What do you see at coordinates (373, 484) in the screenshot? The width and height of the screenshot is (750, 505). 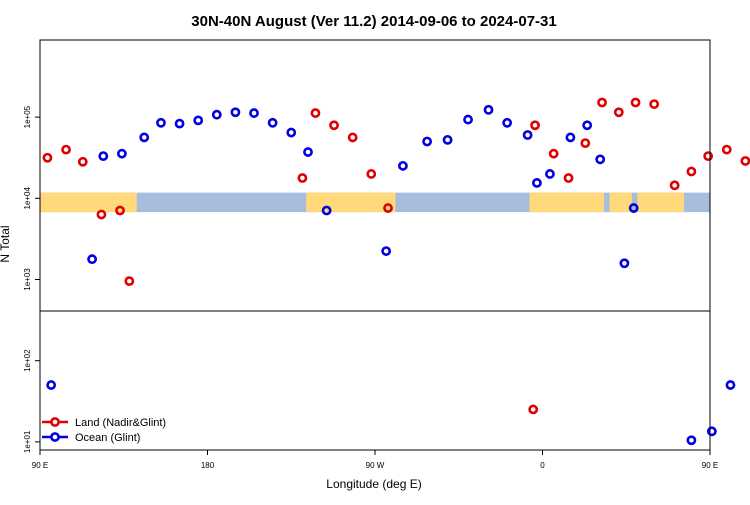 I see `x-axis-label: Longitude (deg E)` at bounding box center [373, 484].